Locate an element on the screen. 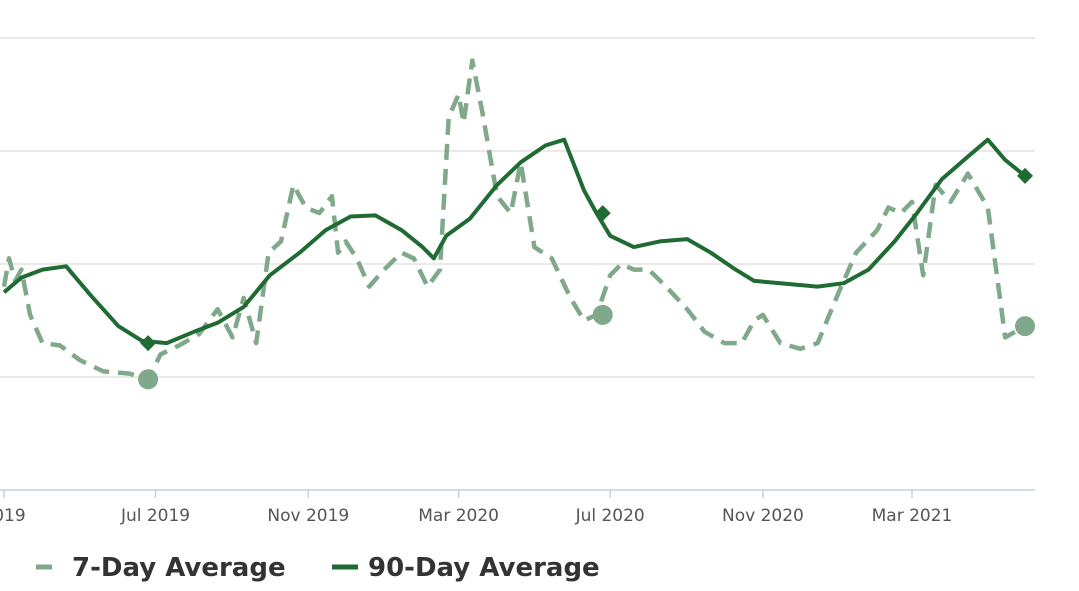  x-tick-label-5: Nov 2020 is located at coordinates (763, 516).